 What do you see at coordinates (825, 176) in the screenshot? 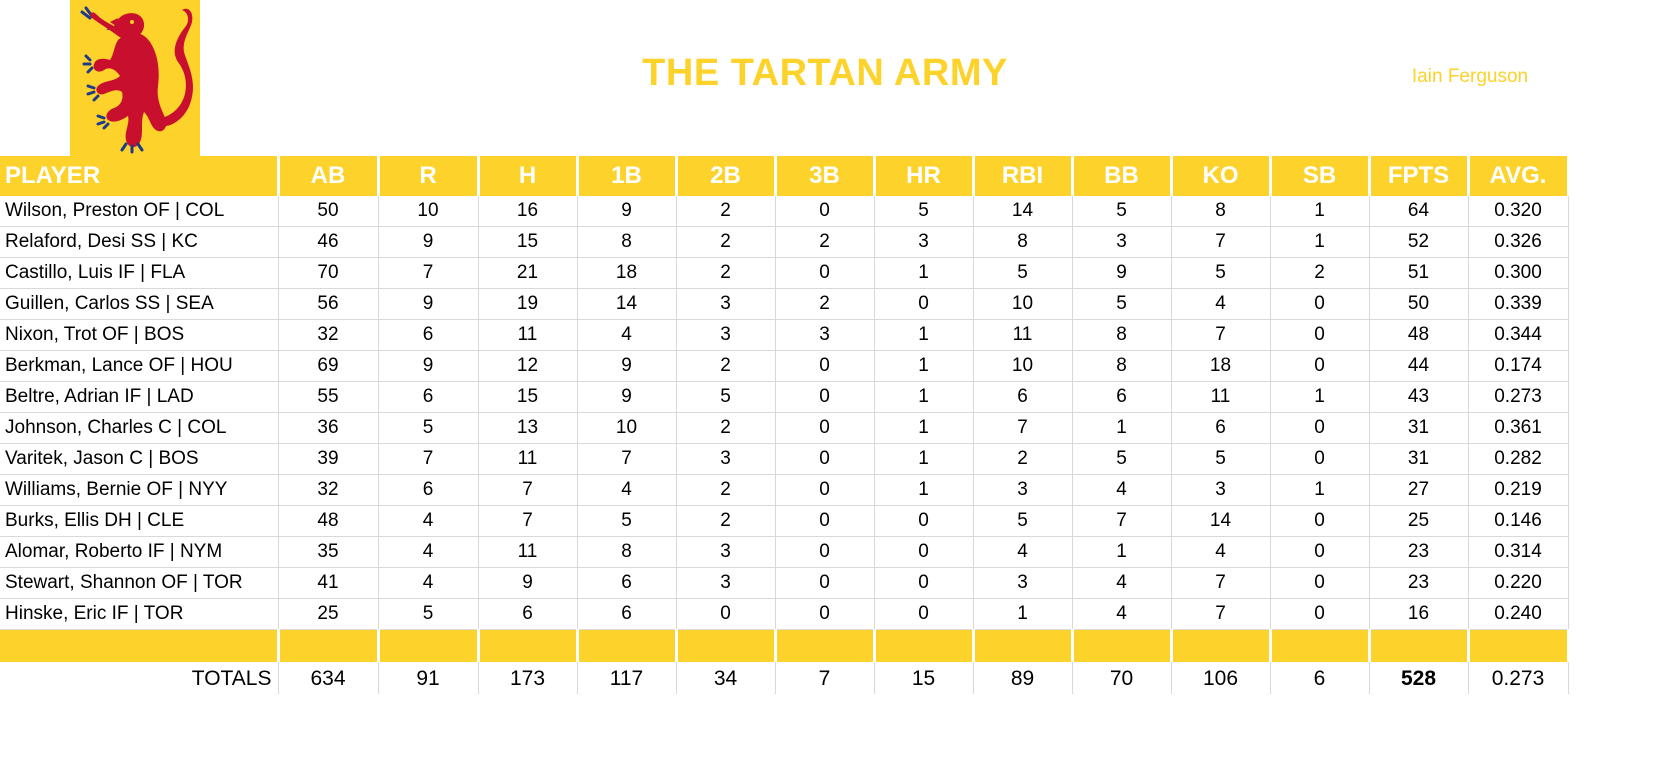
I see `column-header: 3B` at bounding box center [825, 176].